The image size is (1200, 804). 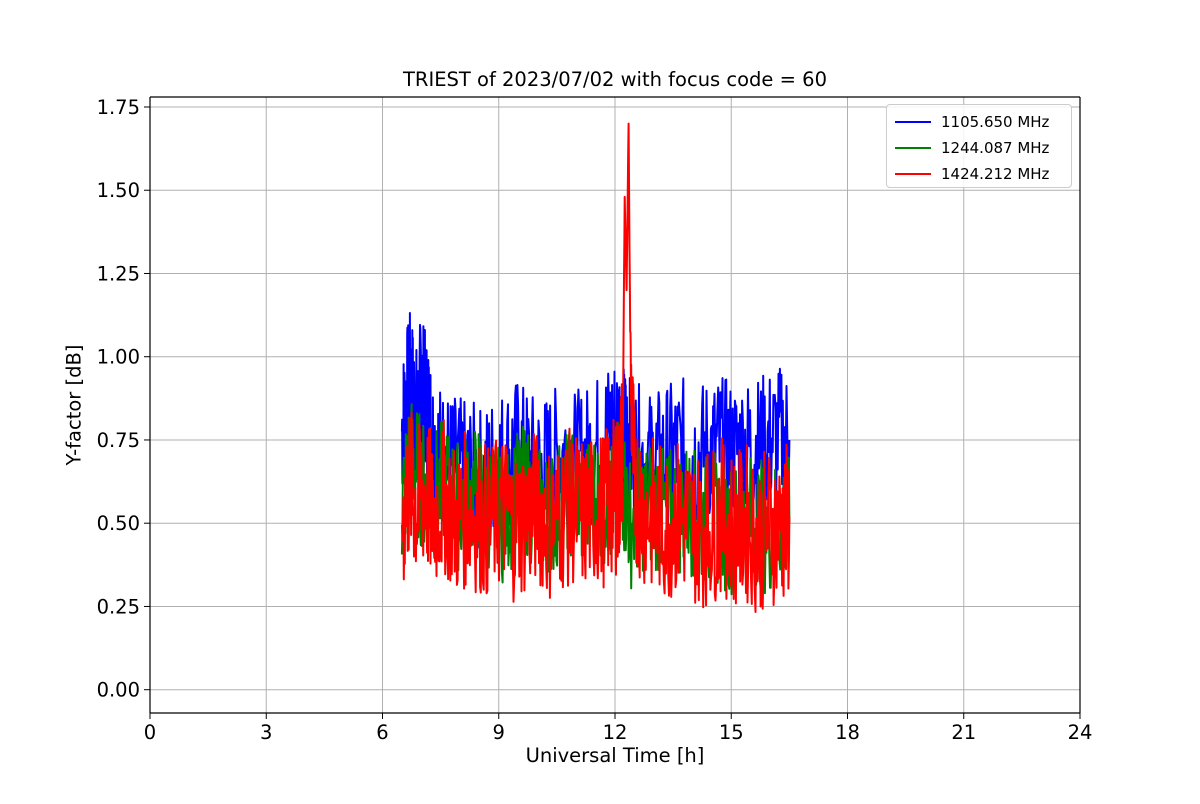 I want to click on y-axis-label: Y-factor [dB], so click(x=74, y=405).